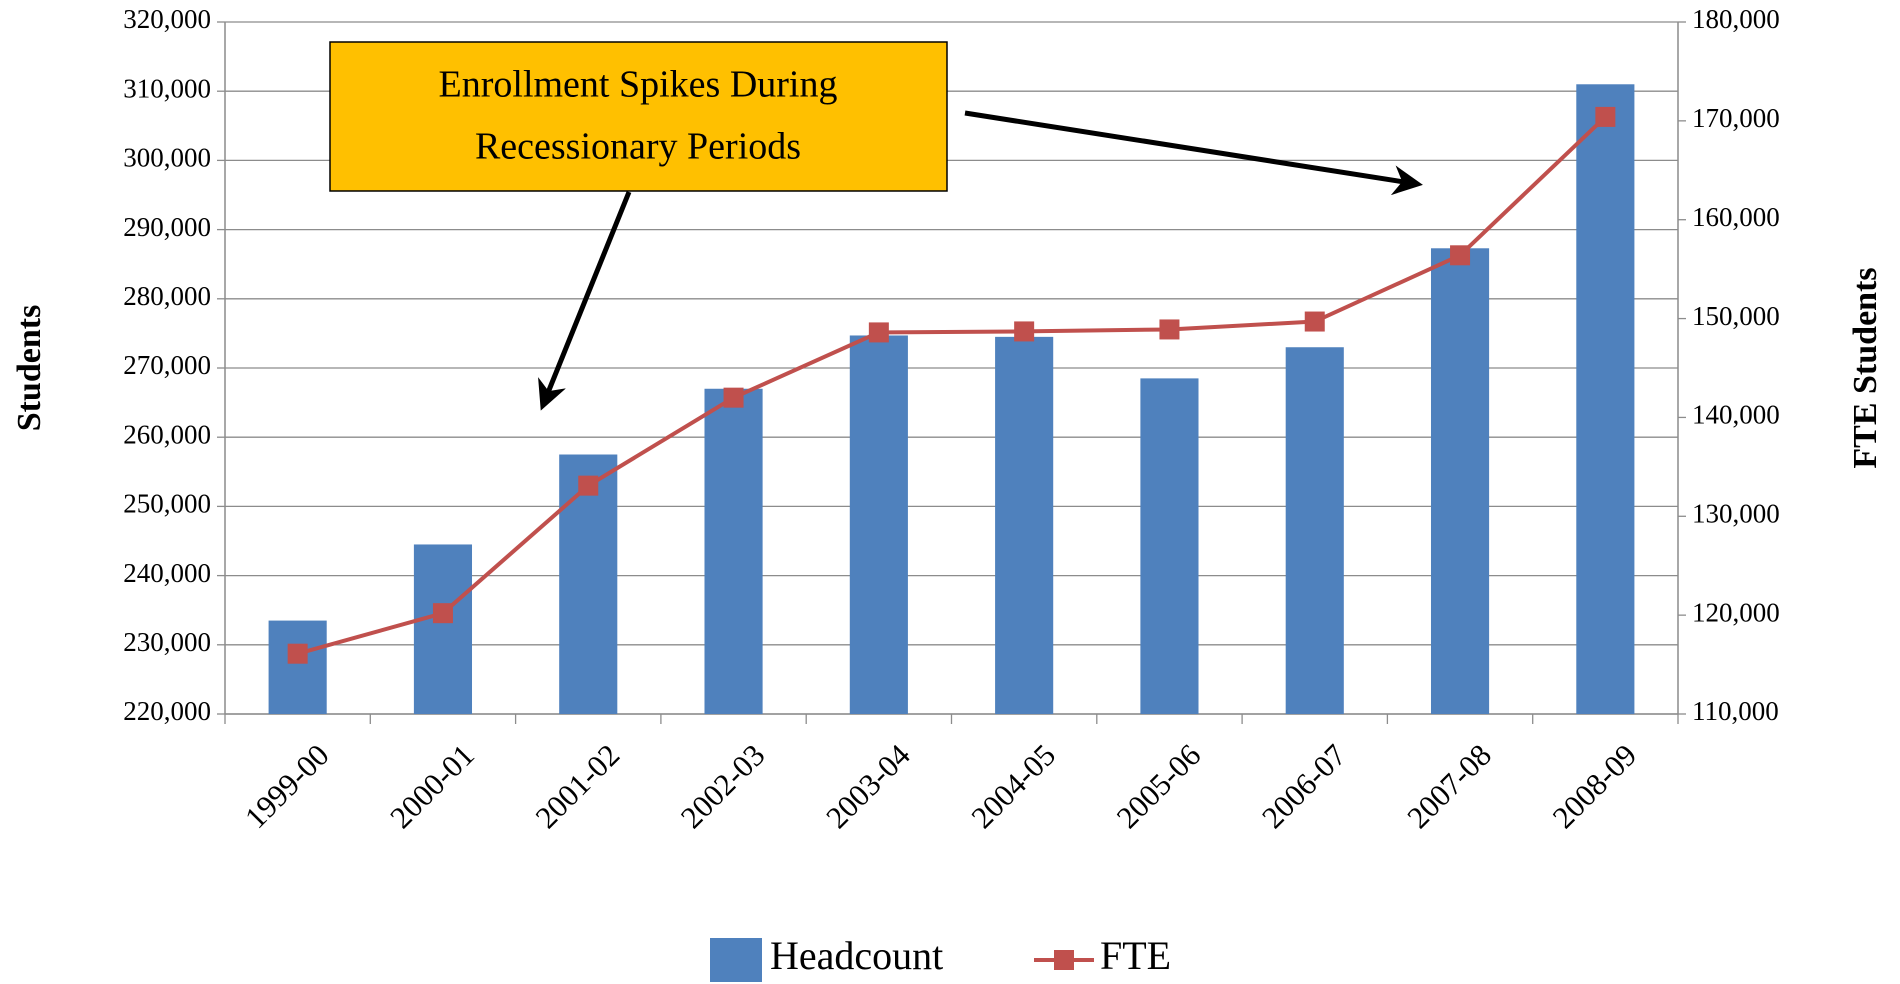 This screenshot has height=984, width=1900. What do you see at coordinates (167, 434) in the screenshot?
I see `y-tick-label: 260,000` at bounding box center [167, 434].